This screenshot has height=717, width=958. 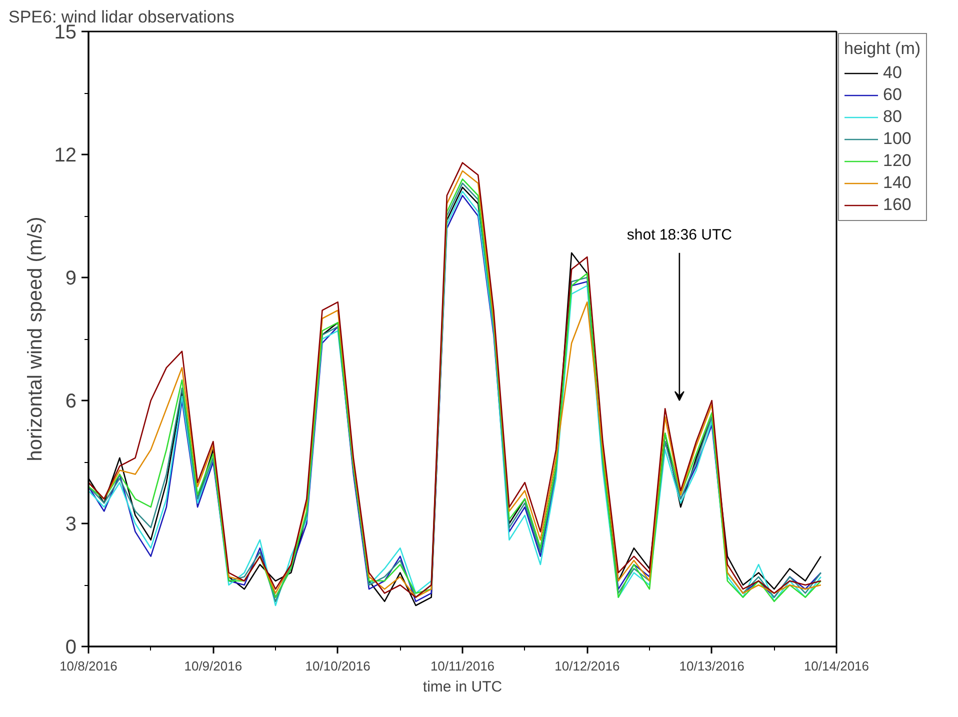 I want to click on legend-label: 60, so click(x=893, y=95).